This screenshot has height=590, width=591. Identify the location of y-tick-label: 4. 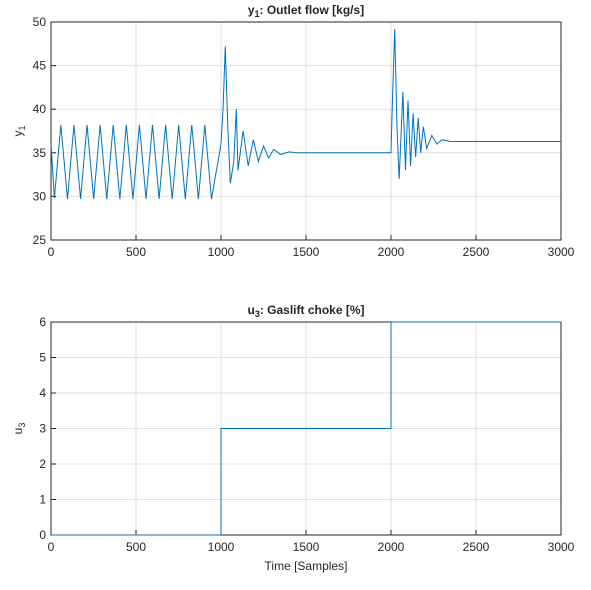
(42, 393).